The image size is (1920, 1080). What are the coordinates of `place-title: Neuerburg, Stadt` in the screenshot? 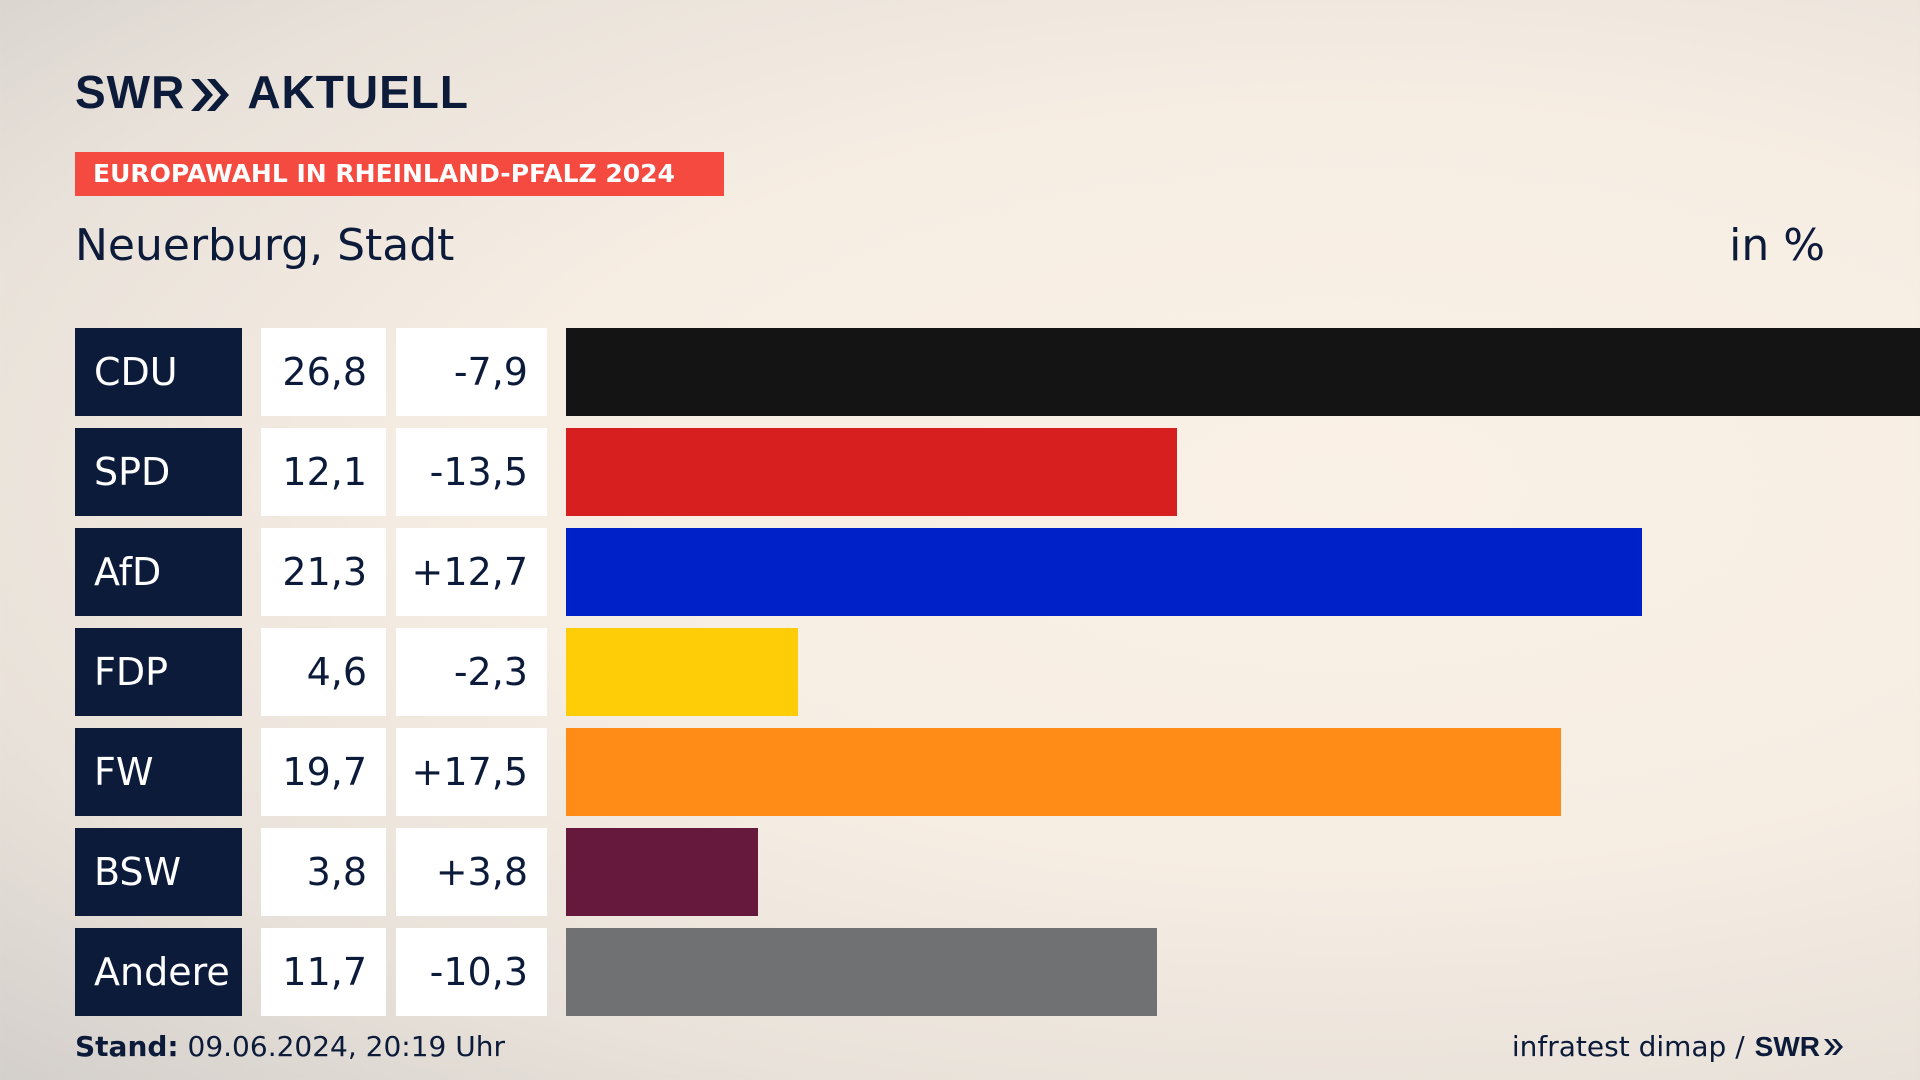 It's located at (265, 245).